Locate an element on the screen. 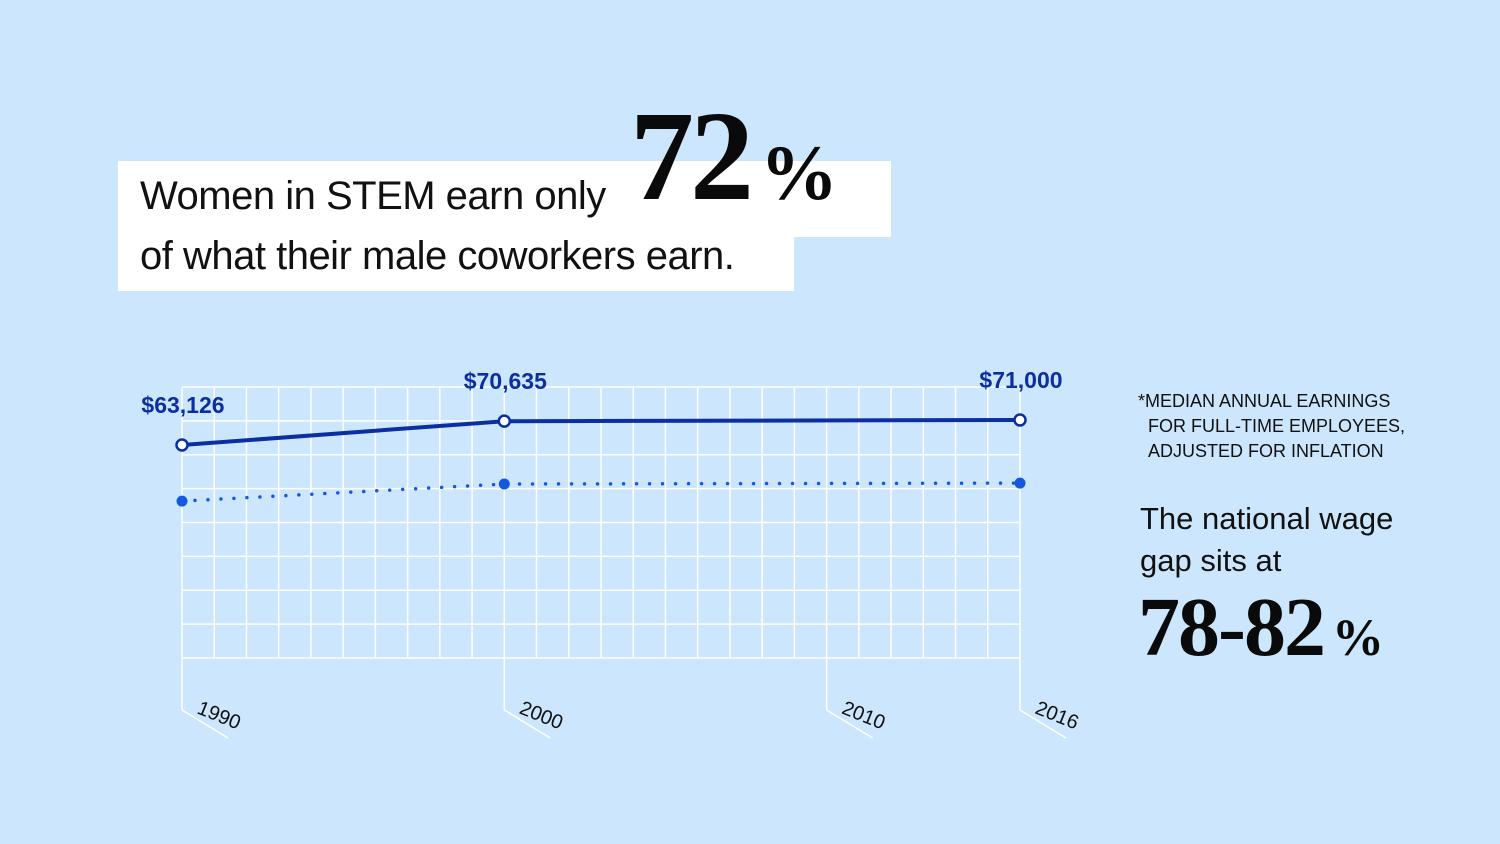 This screenshot has width=1500, height=844. x-tick-label: 2000 is located at coordinates (541, 715).